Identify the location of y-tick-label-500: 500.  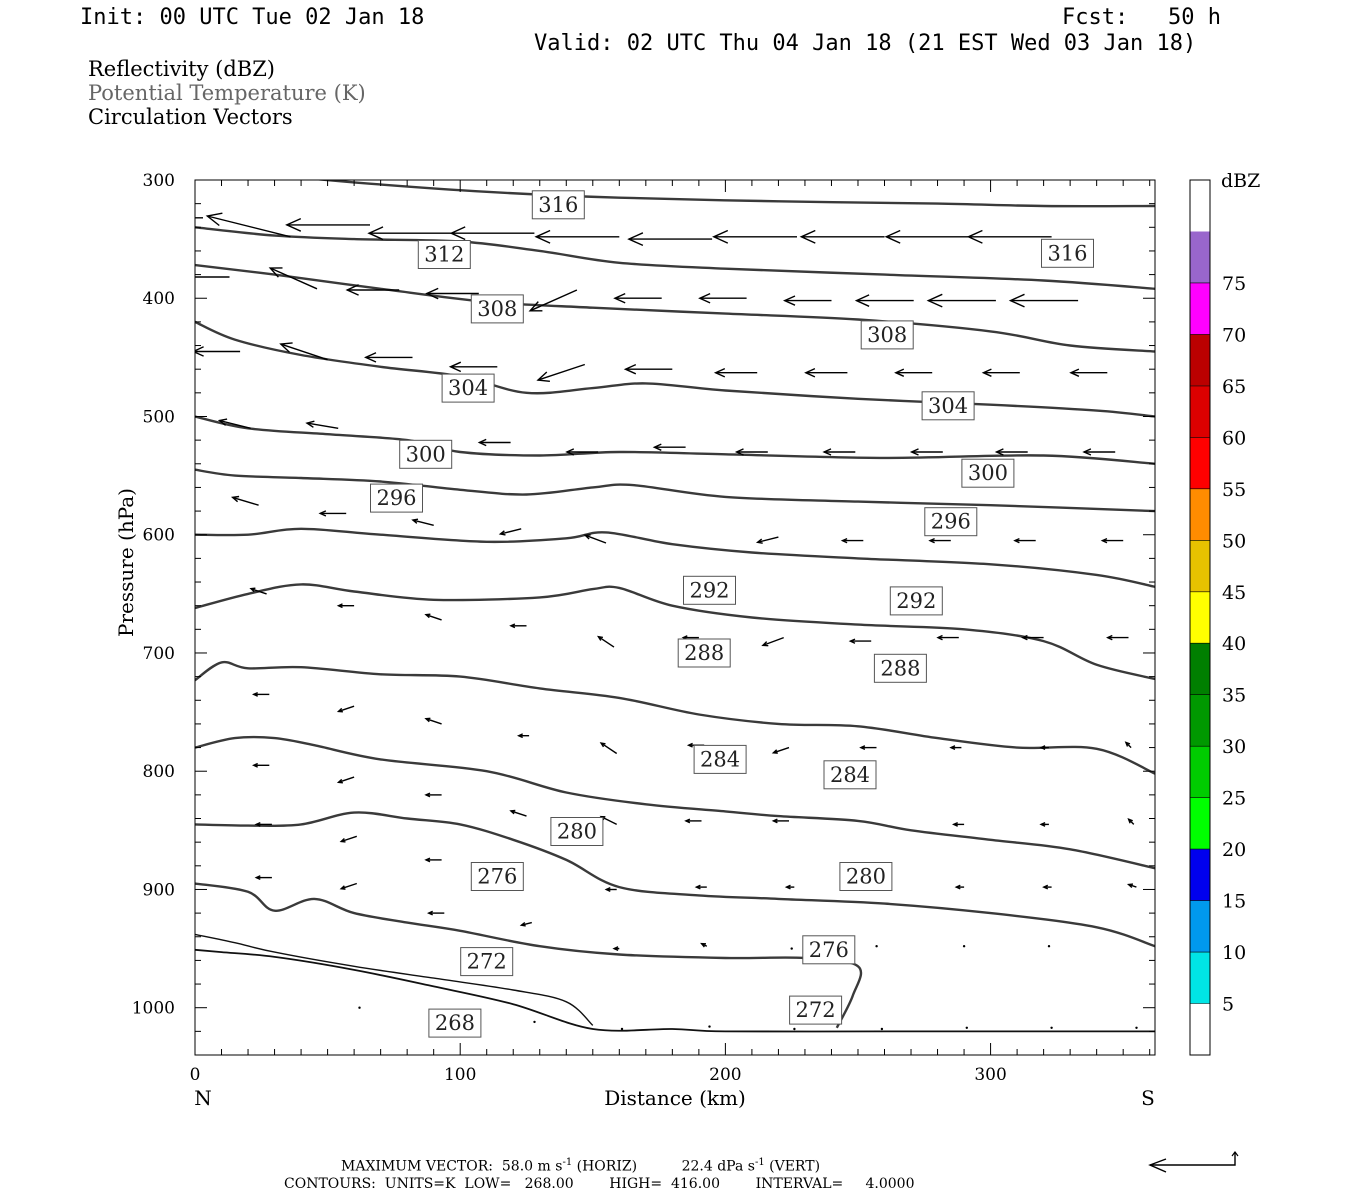
(159, 417).